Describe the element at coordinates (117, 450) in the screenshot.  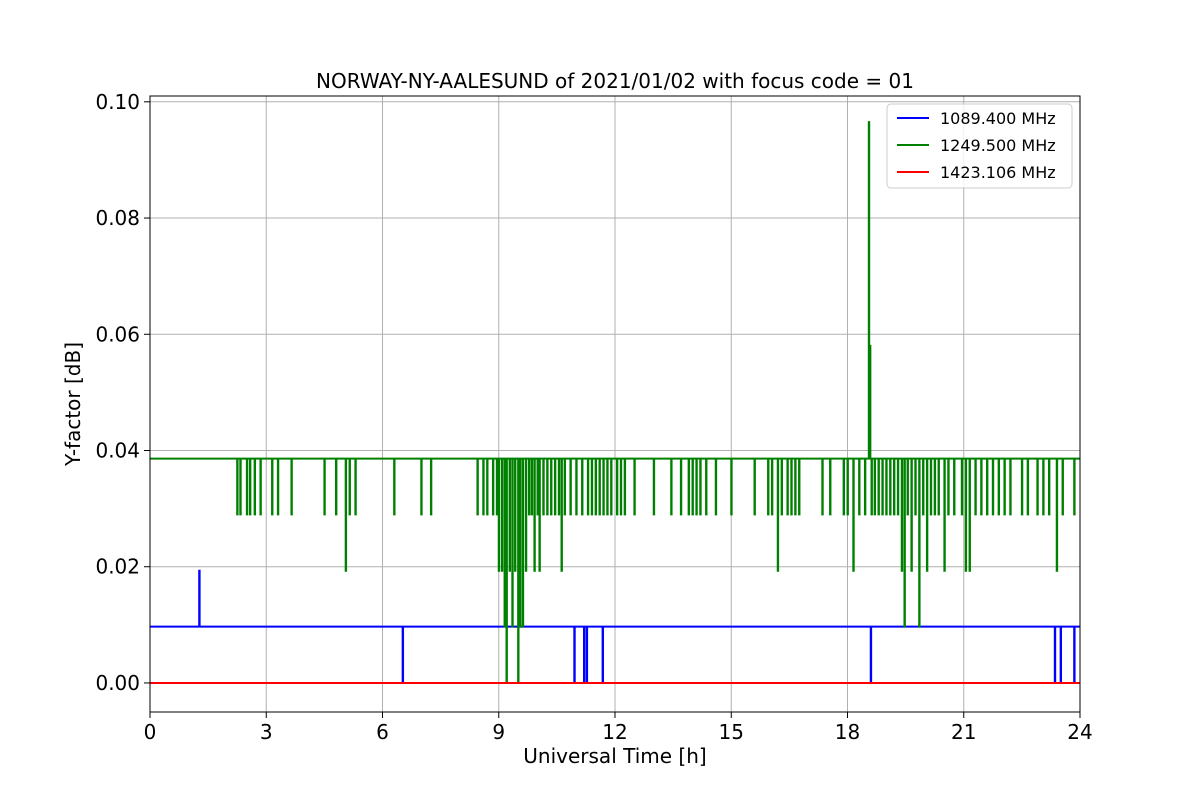
I see `y-tick-label: 0.04` at that location.